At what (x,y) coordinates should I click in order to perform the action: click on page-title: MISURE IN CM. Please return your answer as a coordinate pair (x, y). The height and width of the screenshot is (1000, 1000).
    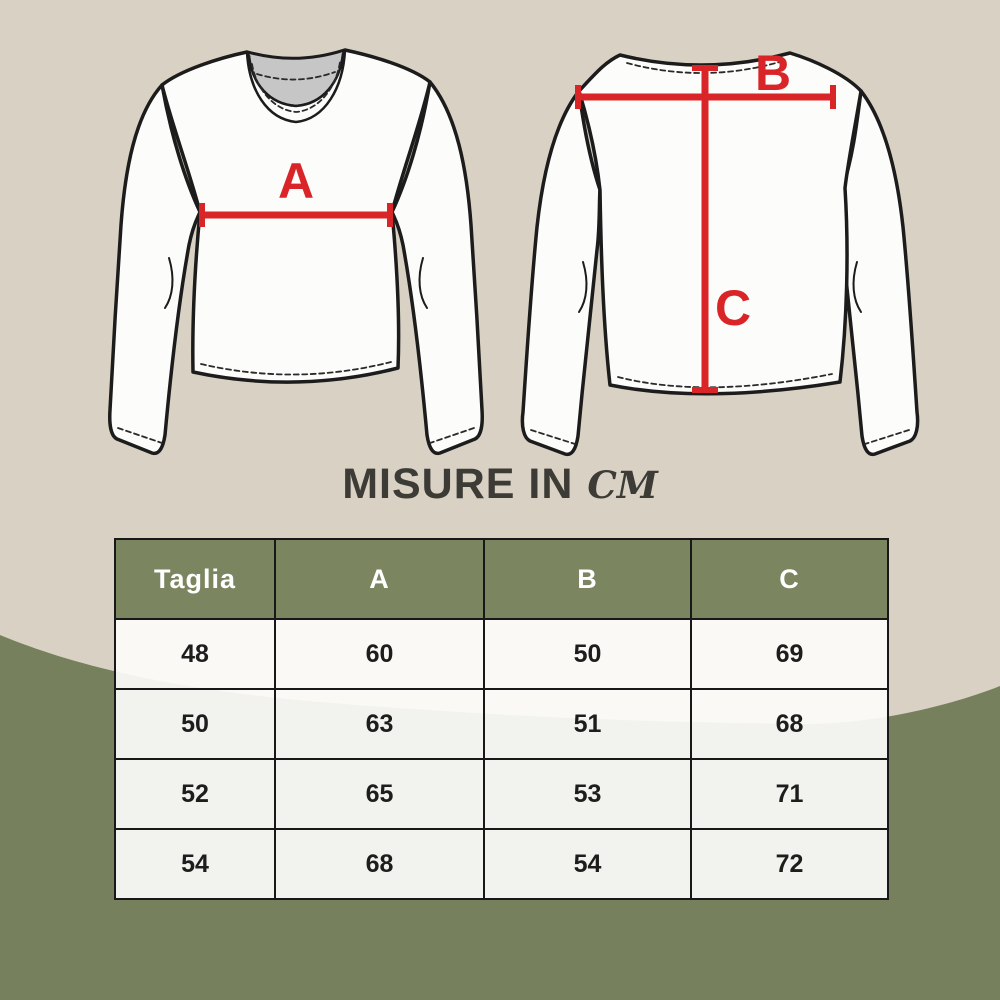
    Looking at the image, I should click on (500, 488).